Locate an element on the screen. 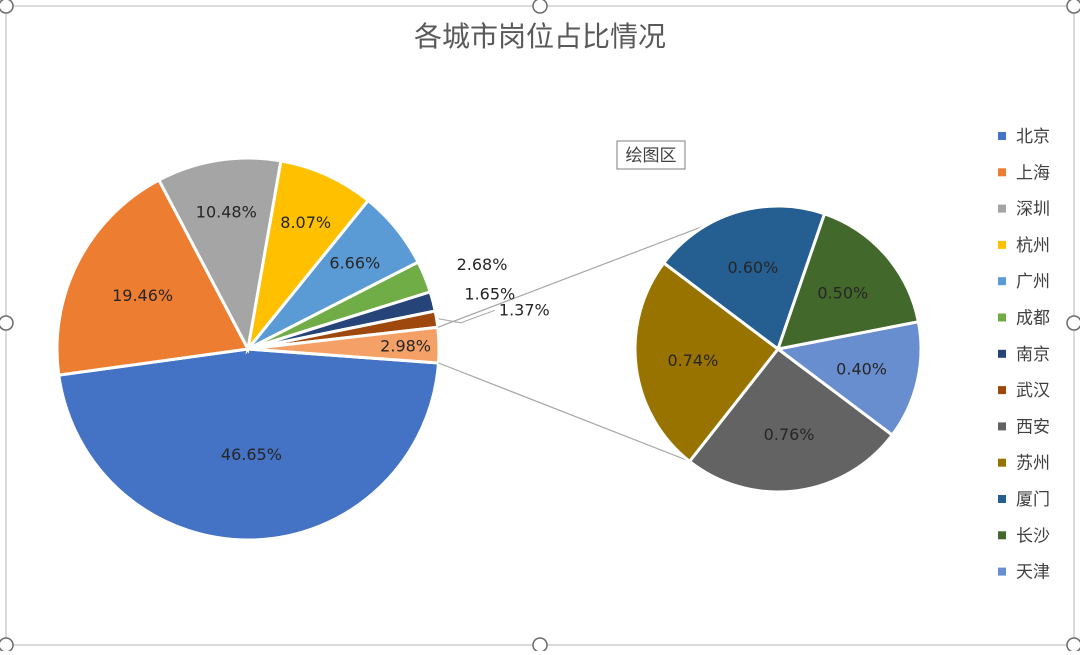 The height and width of the screenshot is (655, 1080). data-label-slice-1: 19.46% is located at coordinates (142, 295).